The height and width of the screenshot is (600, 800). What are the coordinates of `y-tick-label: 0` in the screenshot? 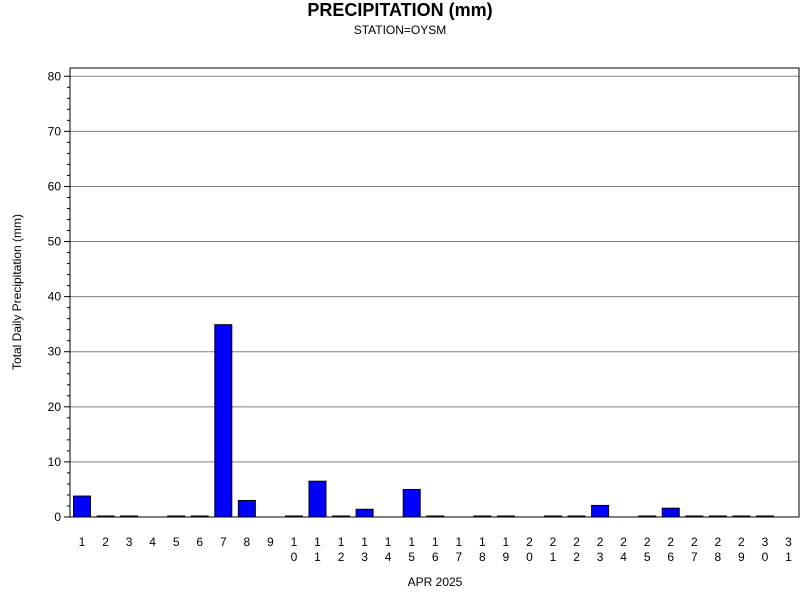 It's located at (57, 517).